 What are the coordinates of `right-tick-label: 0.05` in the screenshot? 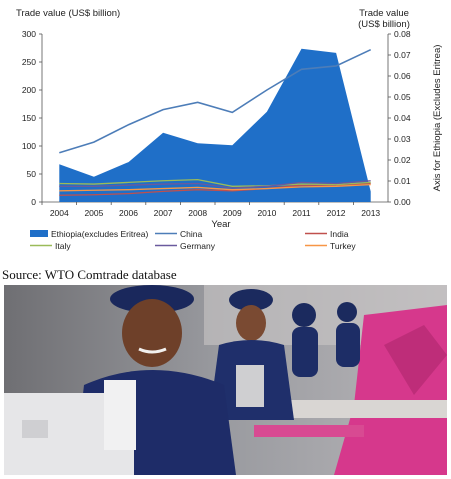 It's located at (402, 97).